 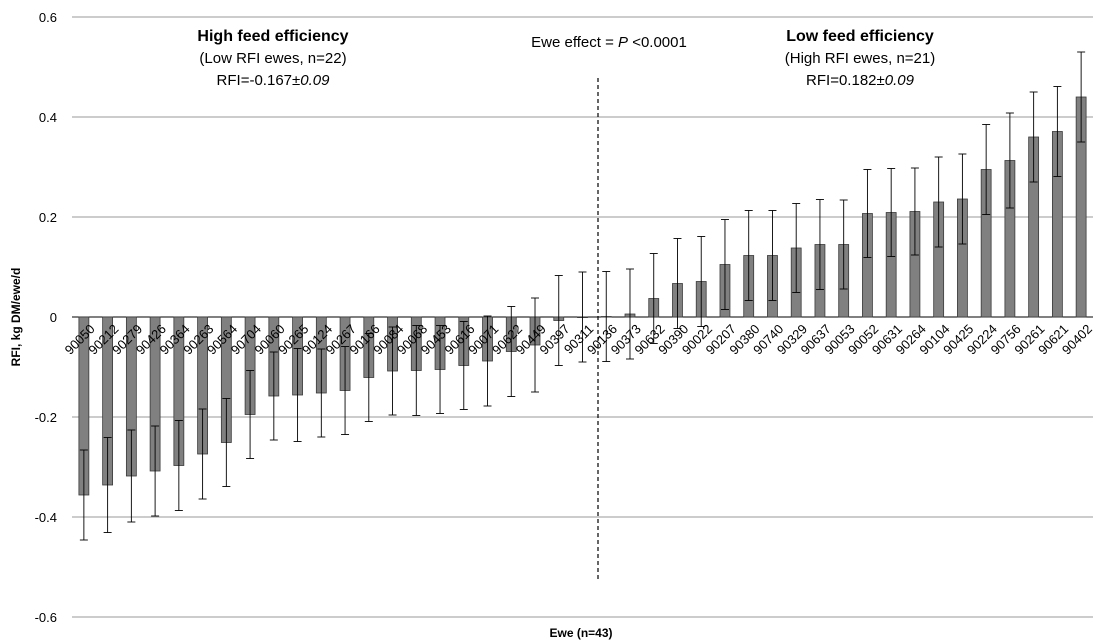 I want to click on left-group-rfi: RFI=-0.167±0.09, so click(x=274, y=80).